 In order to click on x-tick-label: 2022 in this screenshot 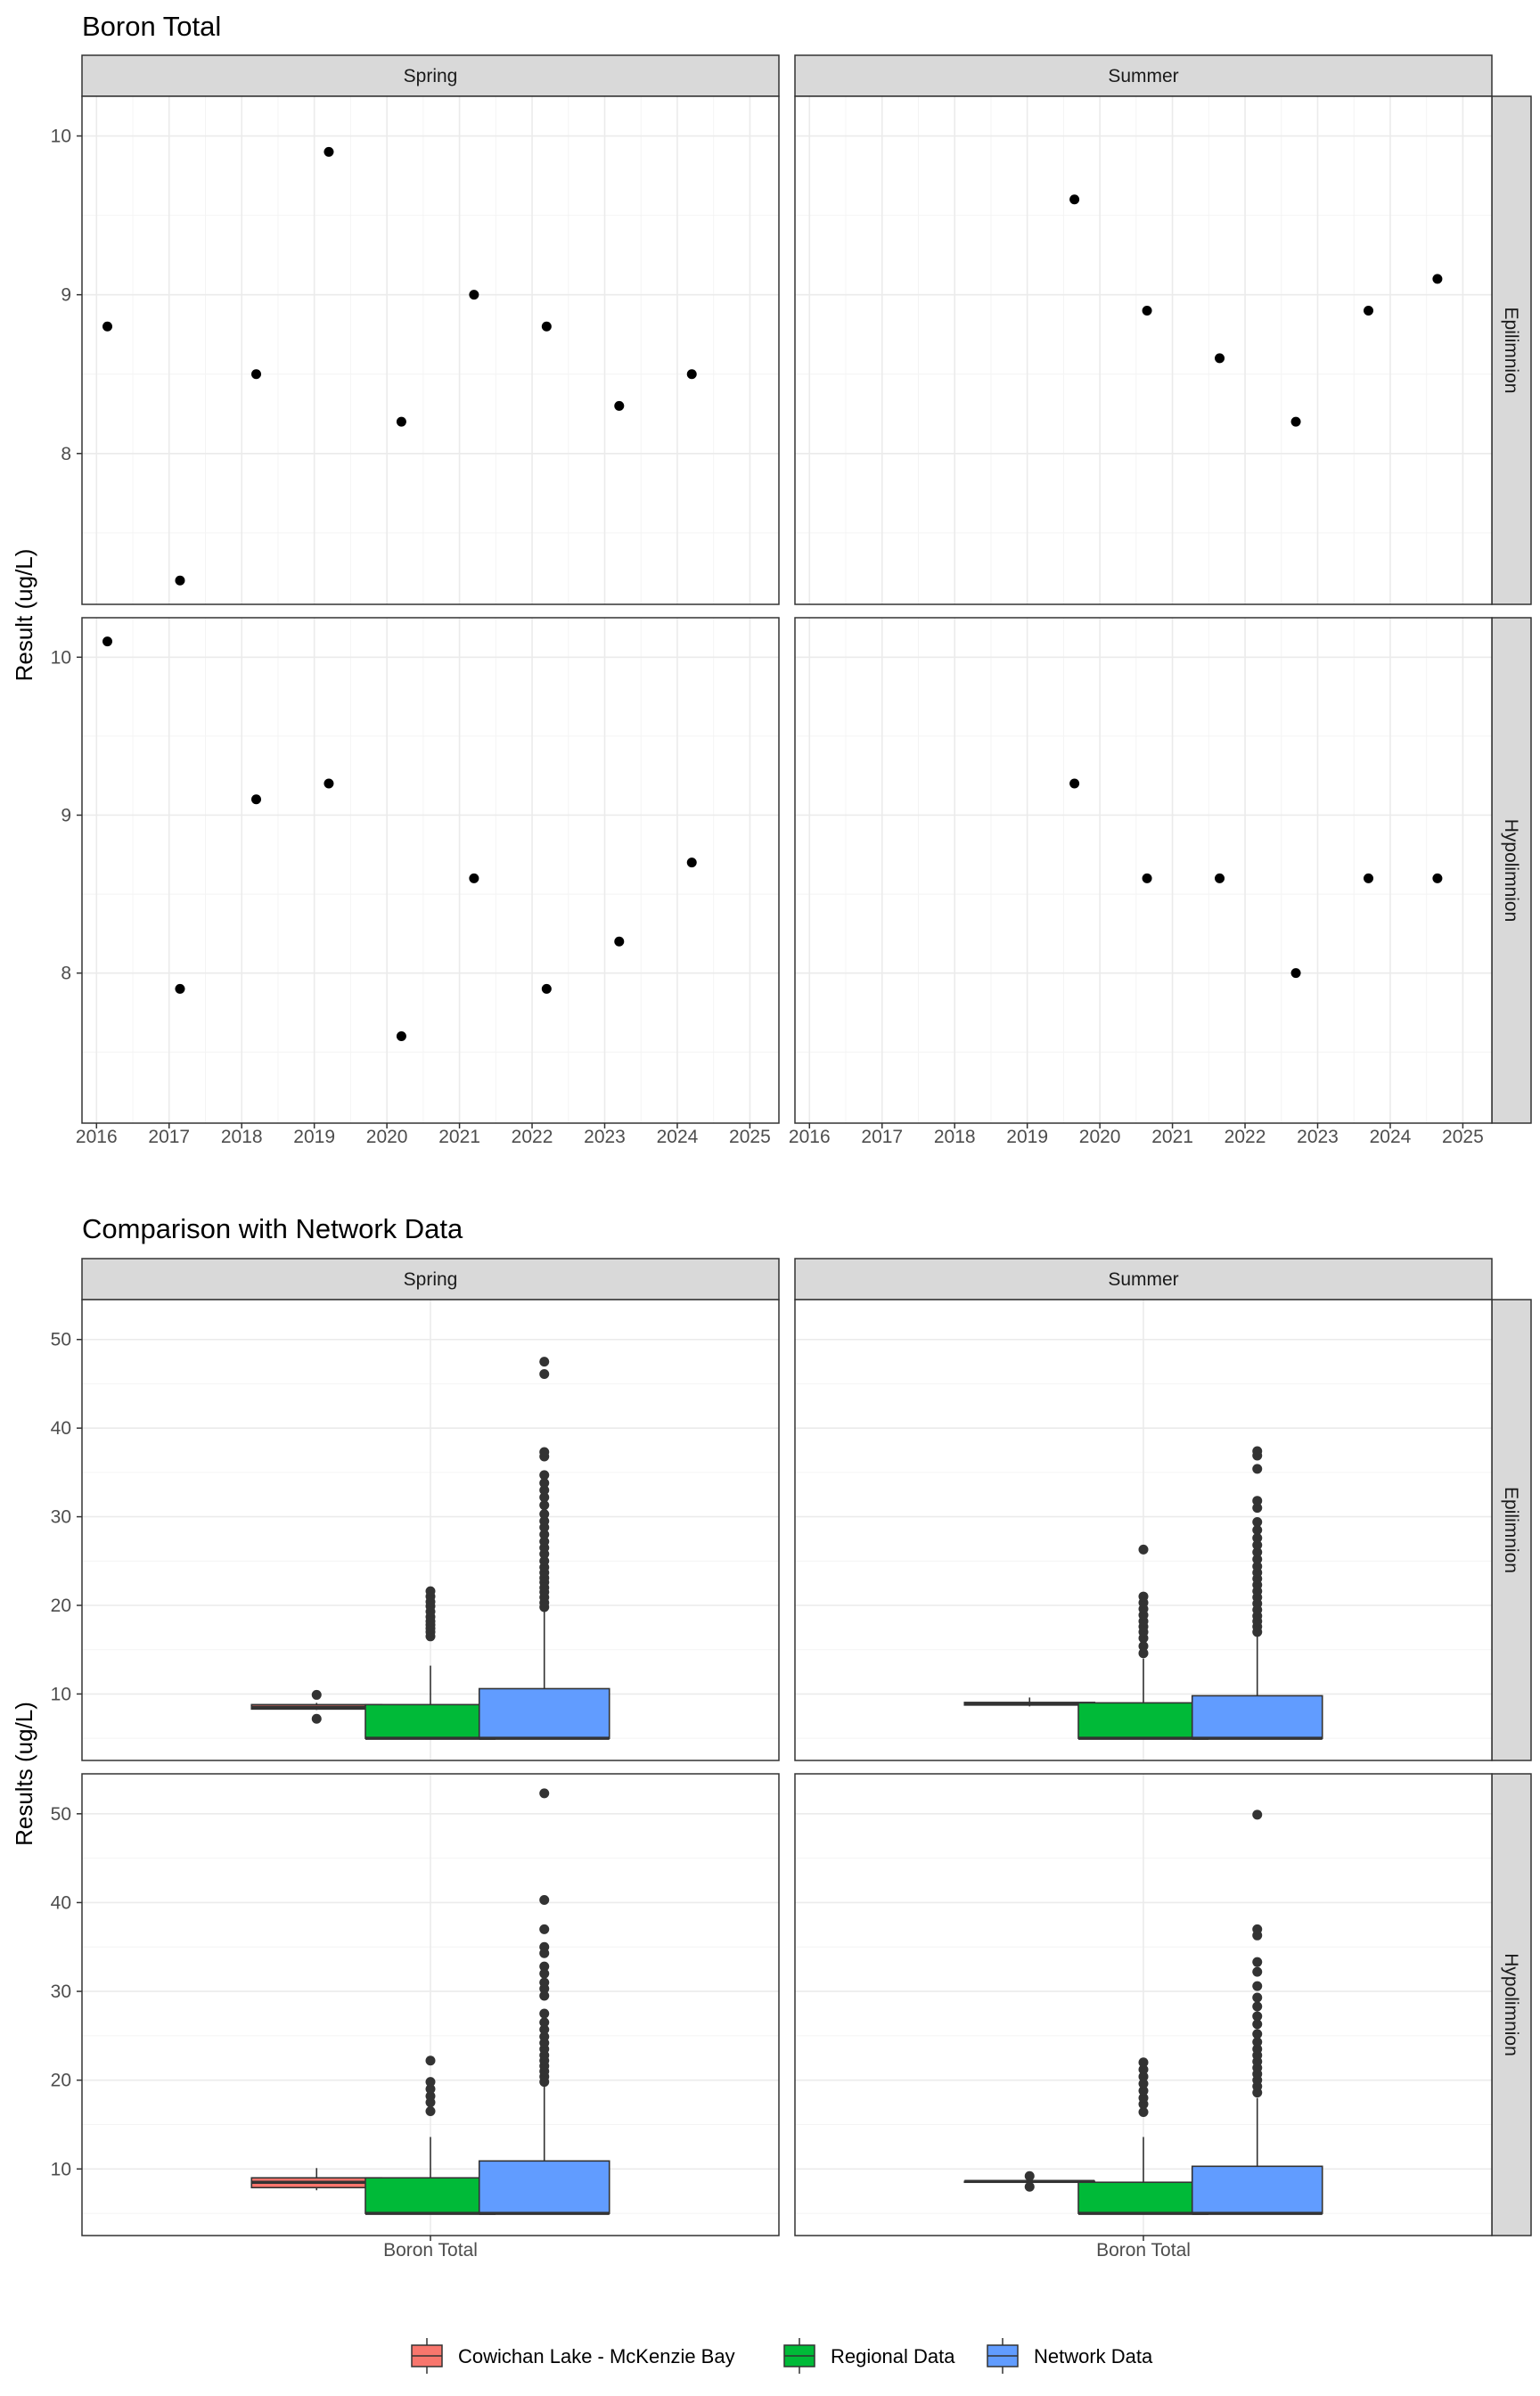, I will do `click(532, 1137)`.